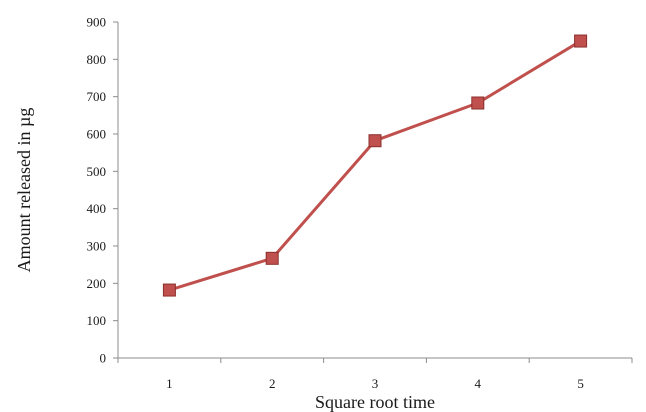 The width and height of the screenshot is (646, 412). I want to click on y-tick-label: 100, so click(97, 320).